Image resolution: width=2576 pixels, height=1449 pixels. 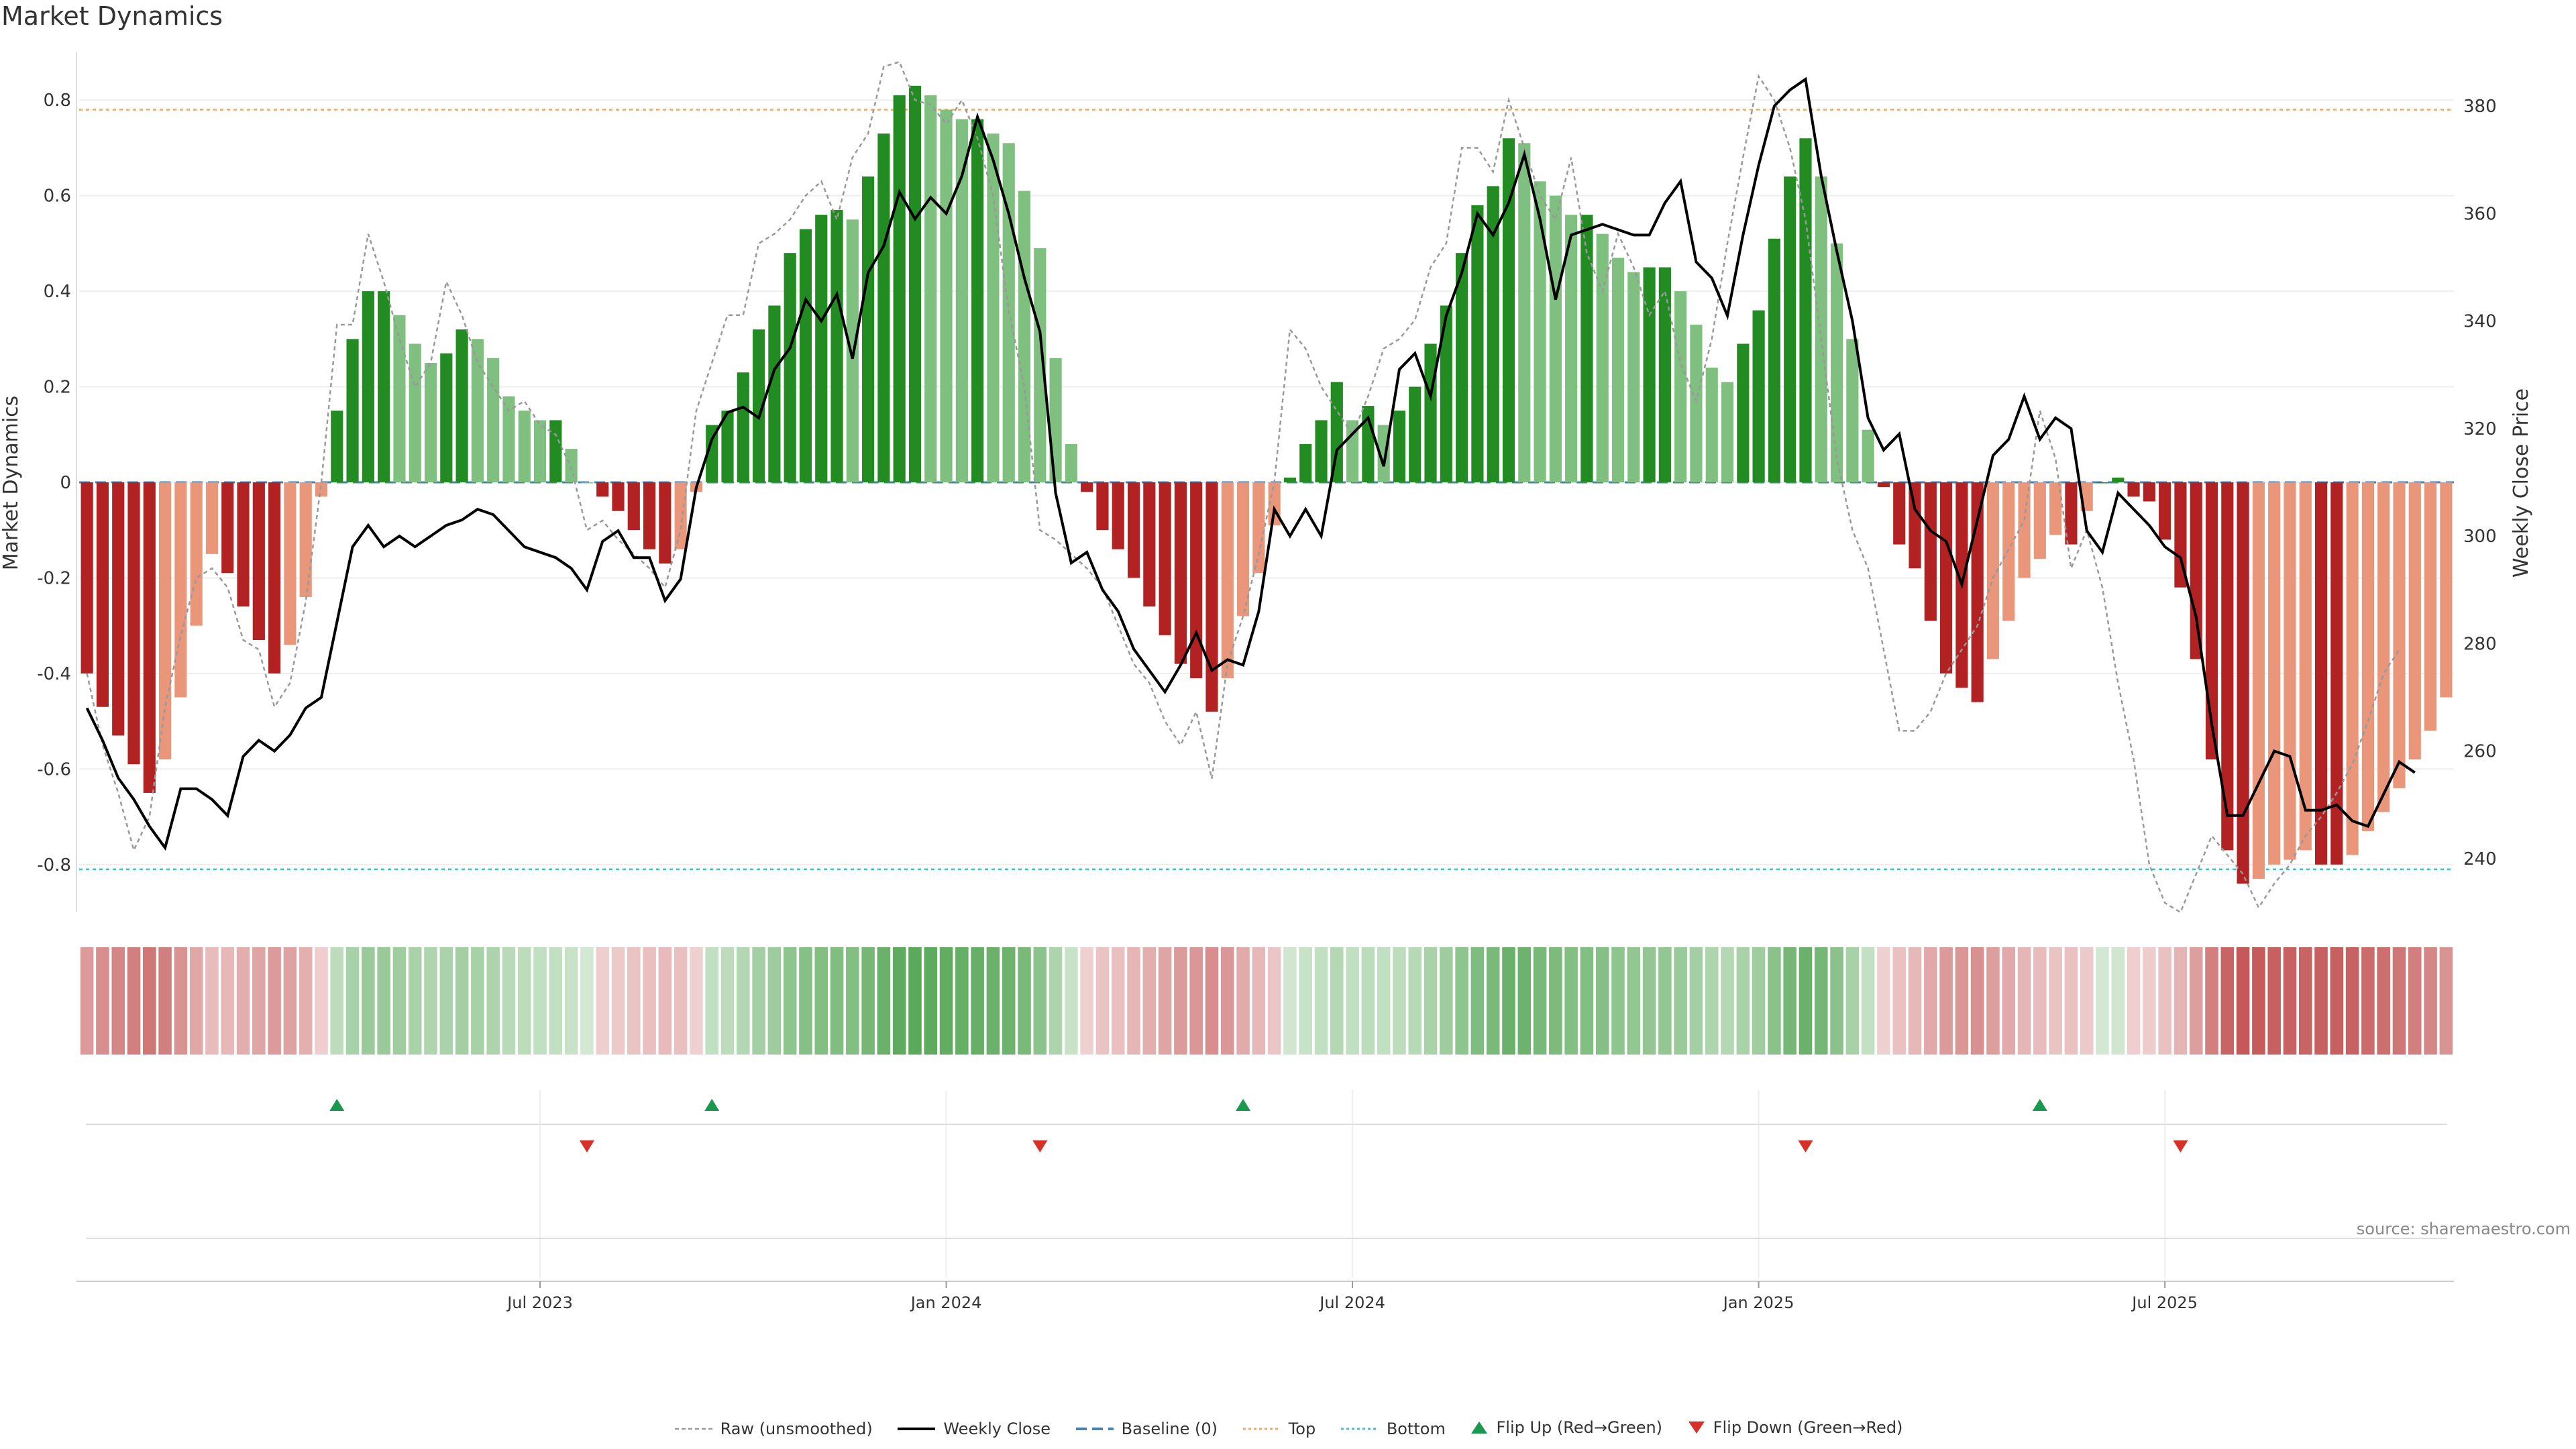 I want to click on y-tick-label-left: 0.6, so click(x=57, y=196).